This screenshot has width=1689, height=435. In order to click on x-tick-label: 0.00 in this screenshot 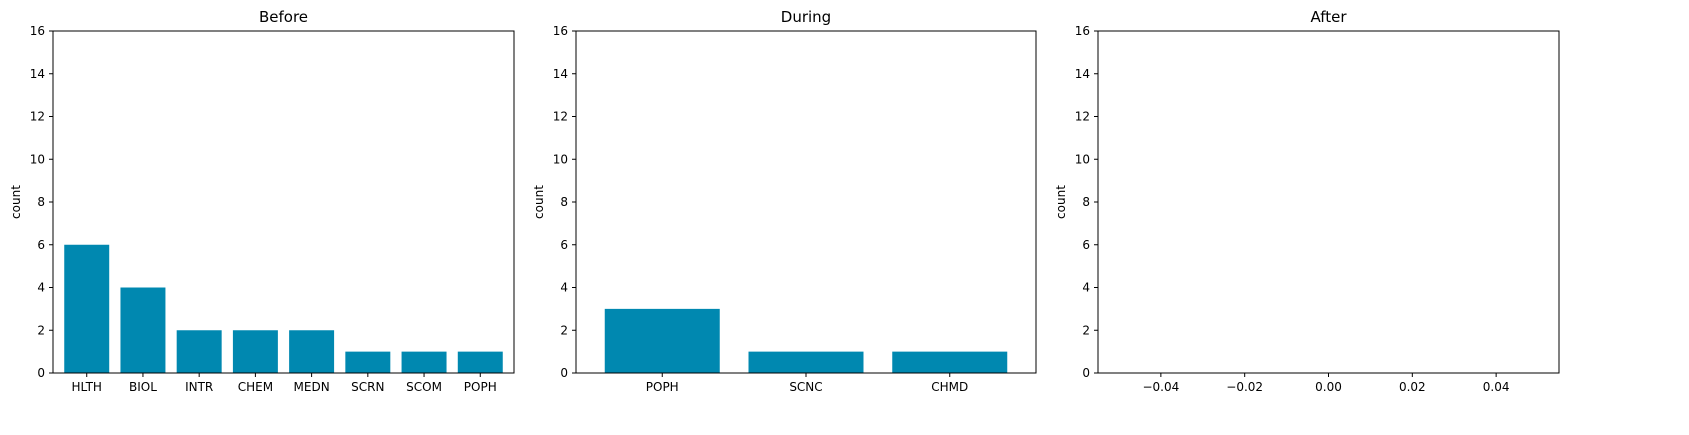, I will do `click(1328, 387)`.